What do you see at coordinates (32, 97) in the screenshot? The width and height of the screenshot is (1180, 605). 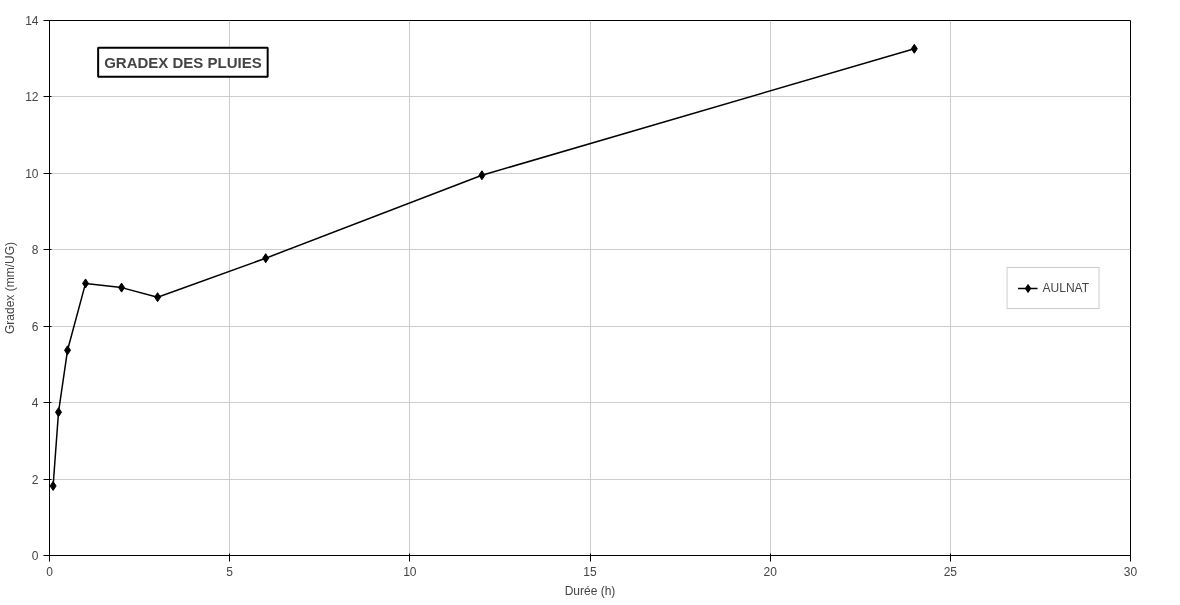 I see `y-tick-label: 12` at bounding box center [32, 97].